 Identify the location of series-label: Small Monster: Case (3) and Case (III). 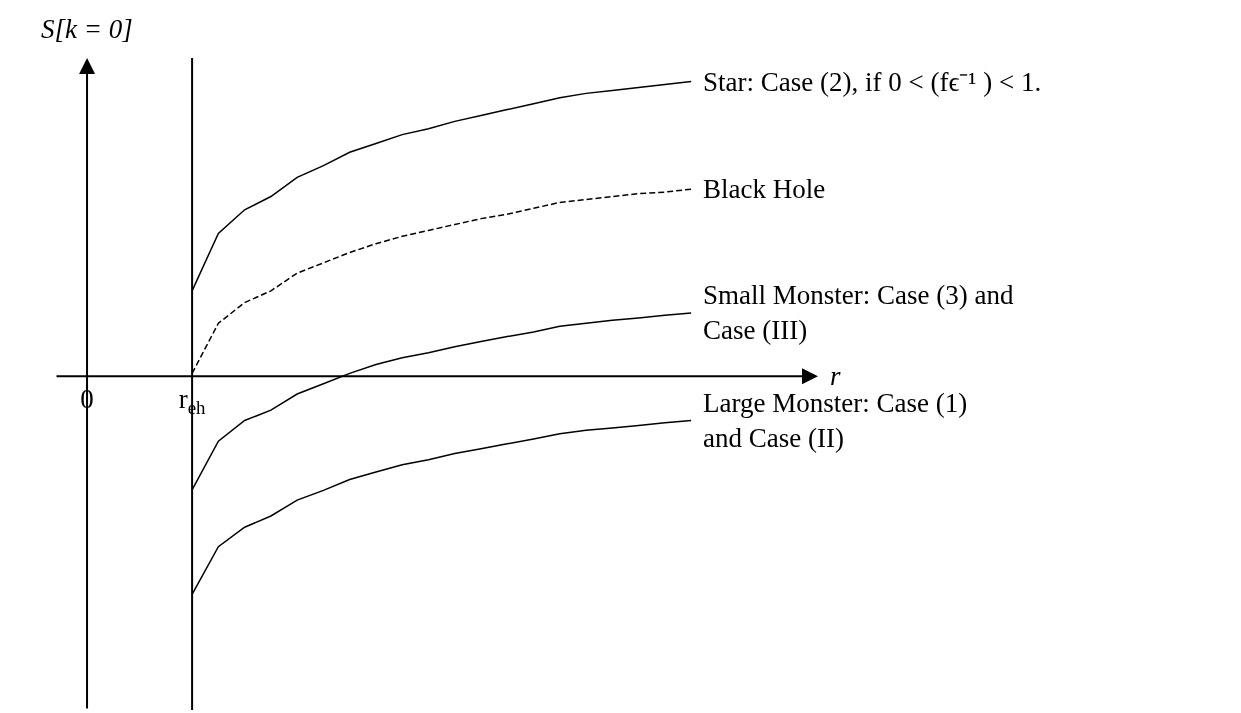
(858, 313).